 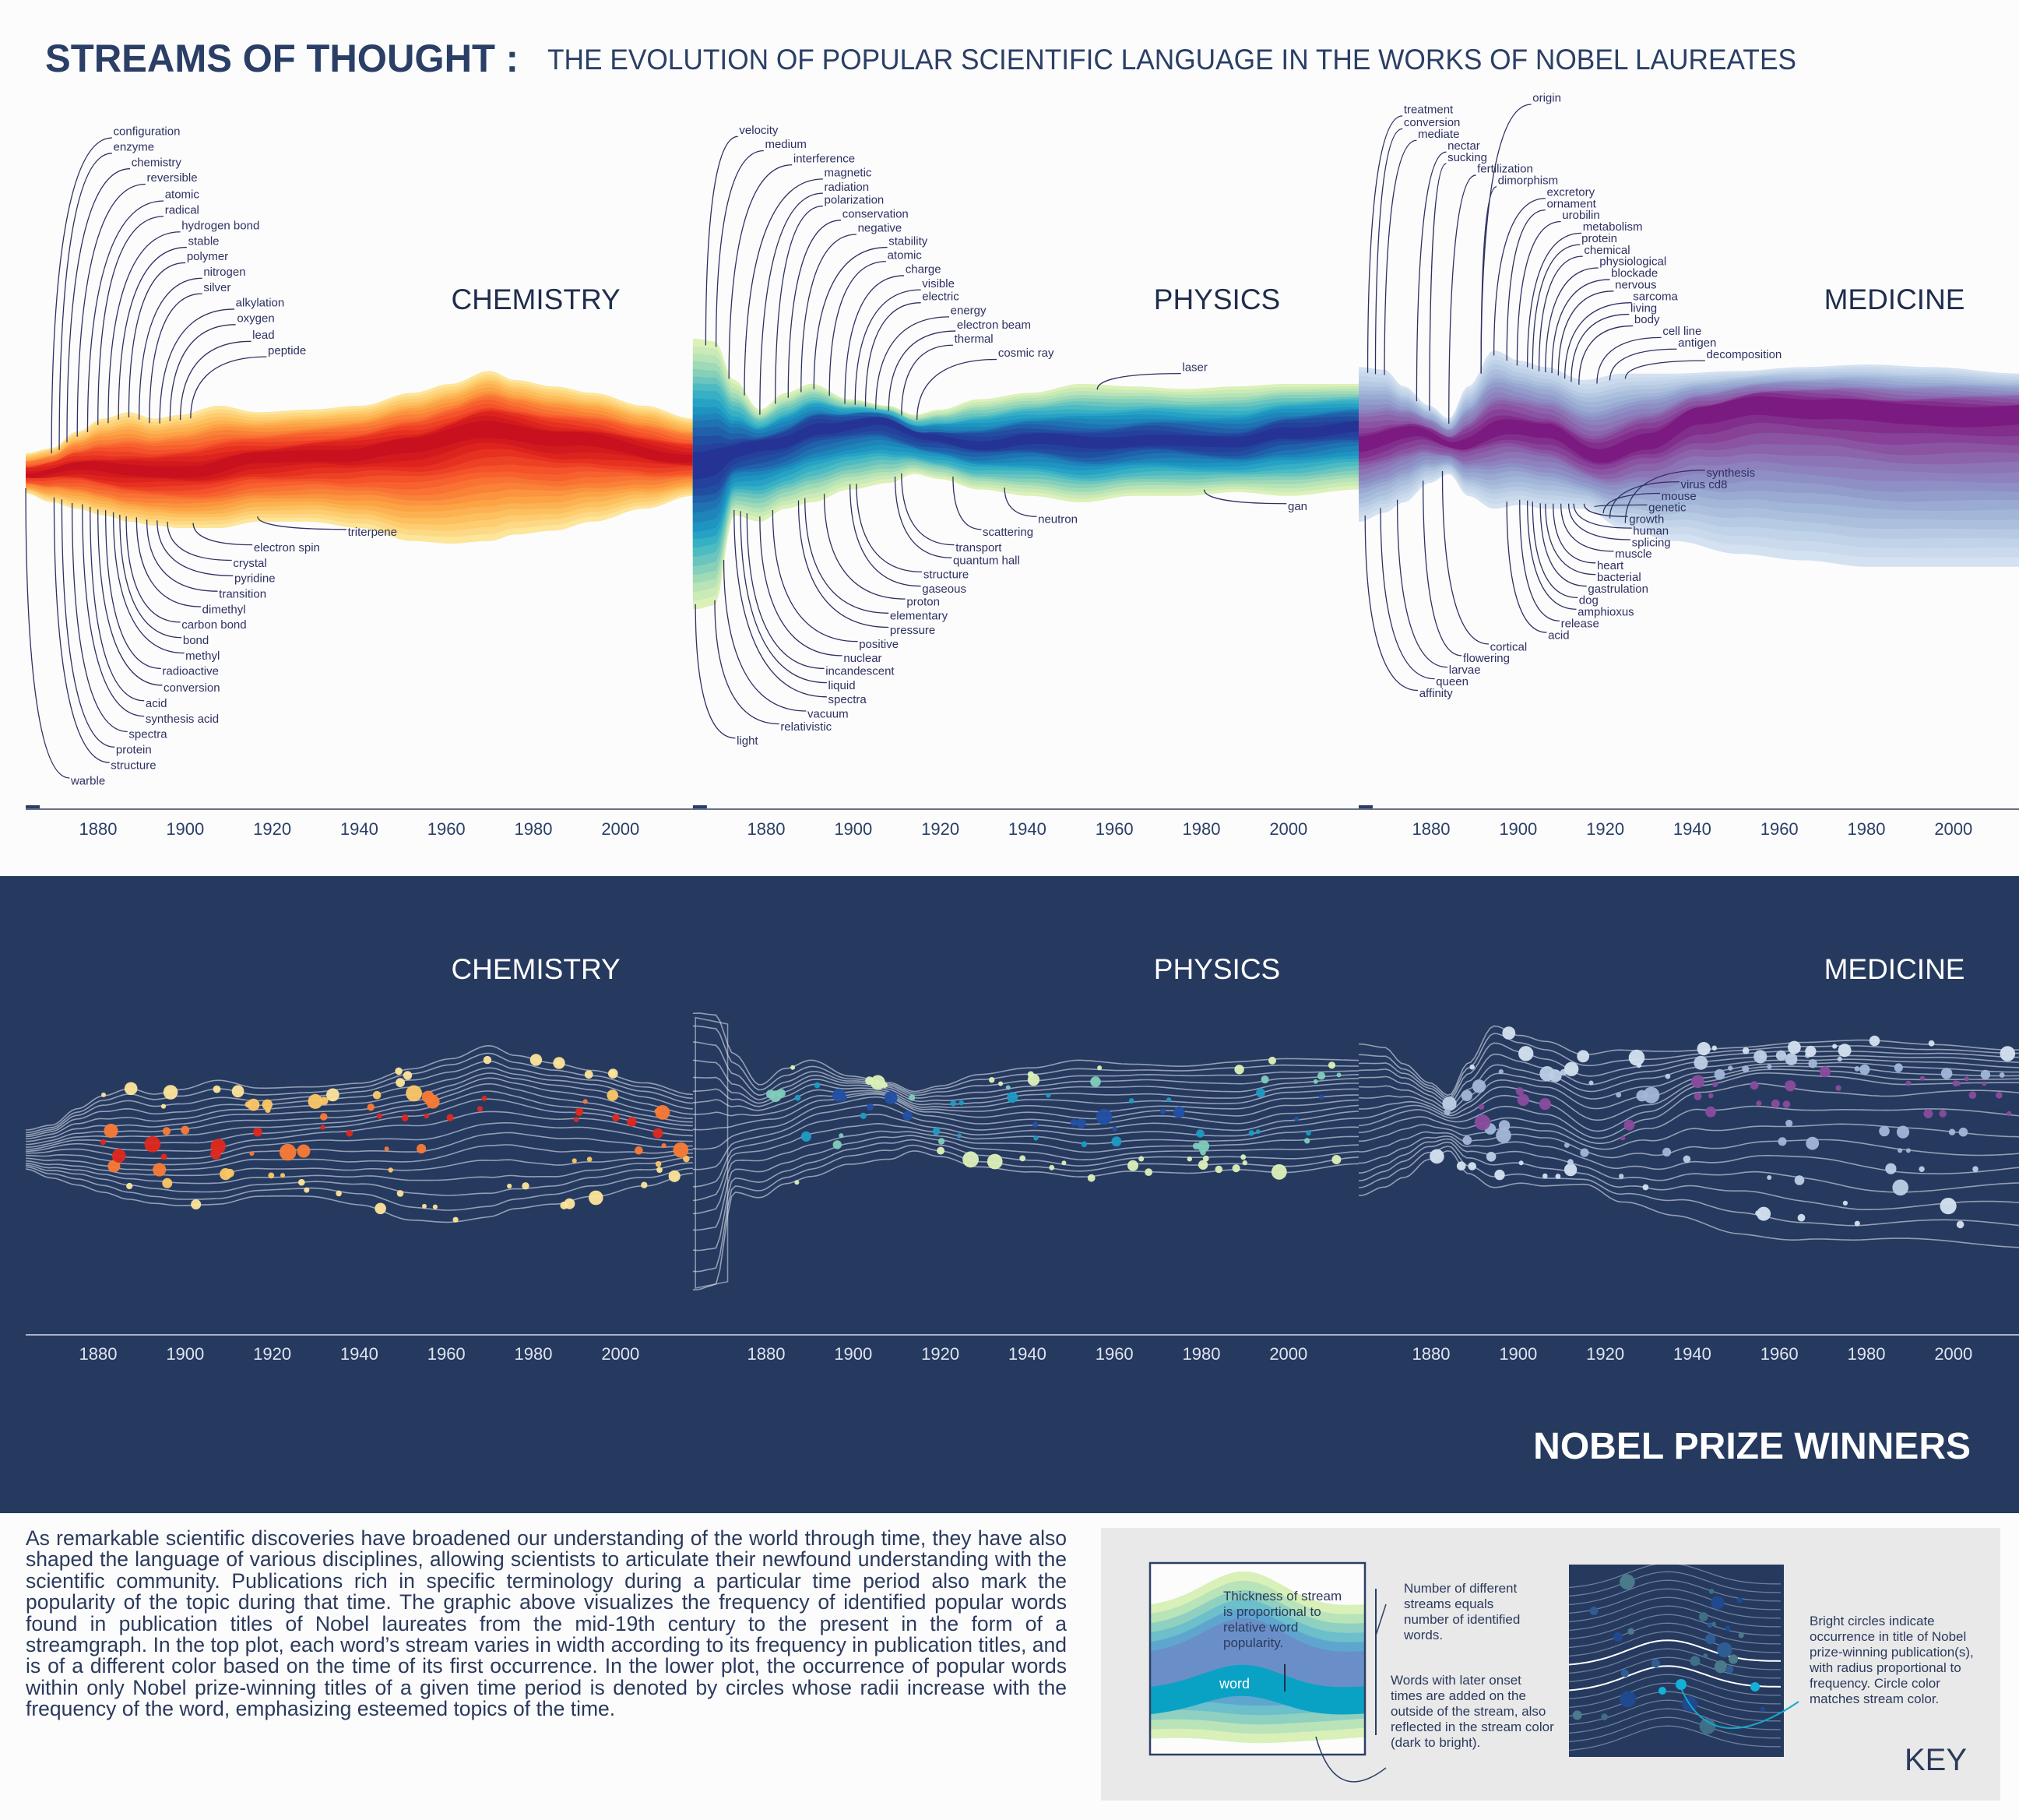 What do you see at coordinates (847, 188) in the screenshot?
I see `word-label: radiation` at bounding box center [847, 188].